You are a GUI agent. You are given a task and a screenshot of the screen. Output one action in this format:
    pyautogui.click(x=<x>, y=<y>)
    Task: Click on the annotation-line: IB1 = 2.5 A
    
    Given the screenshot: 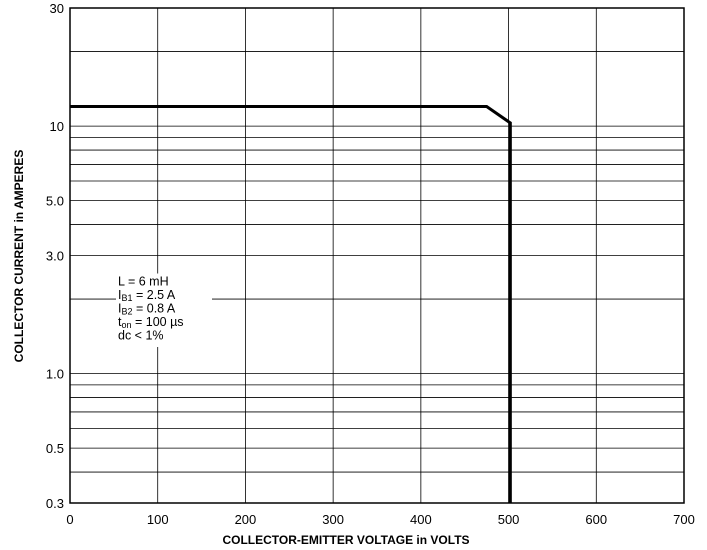 What is the action you would take?
    pyautogui.click(x=147, y=295)
    